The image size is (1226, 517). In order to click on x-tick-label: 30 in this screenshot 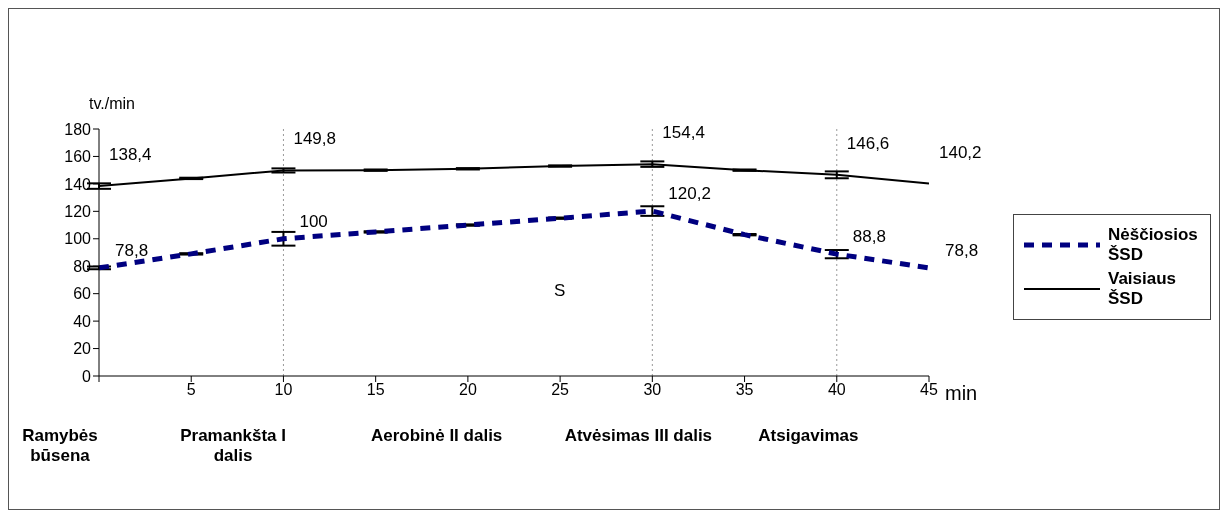, I will do `click(652, 390)`.